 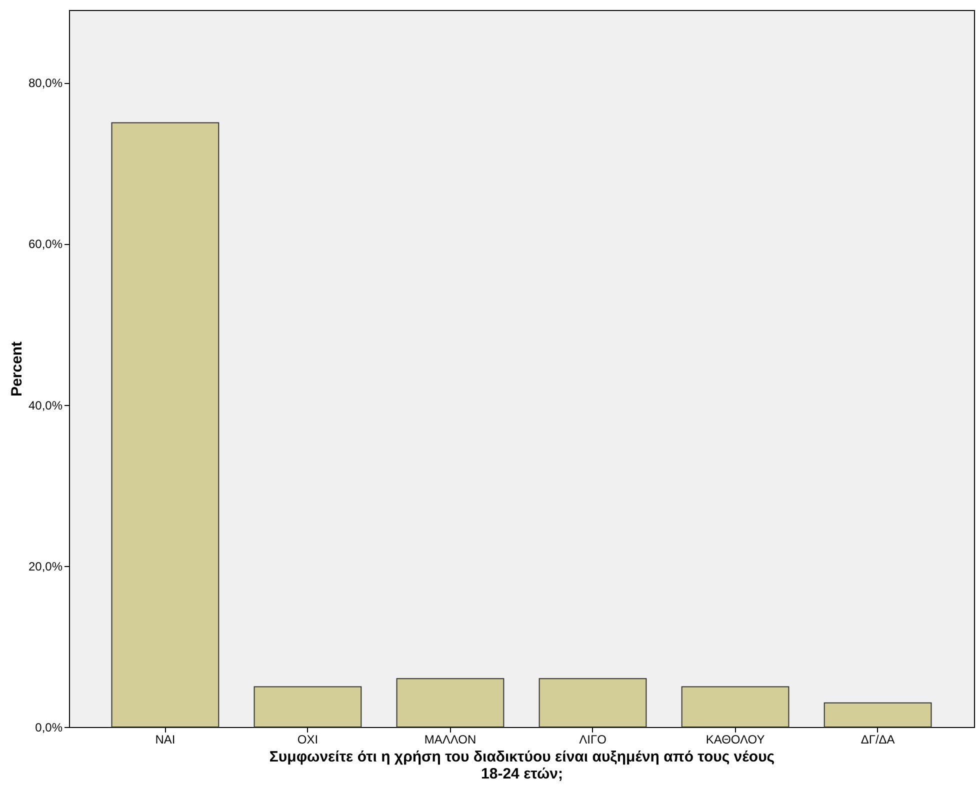 I want to click on y-tick-label: 60,0%, so click(x=45, y=244).